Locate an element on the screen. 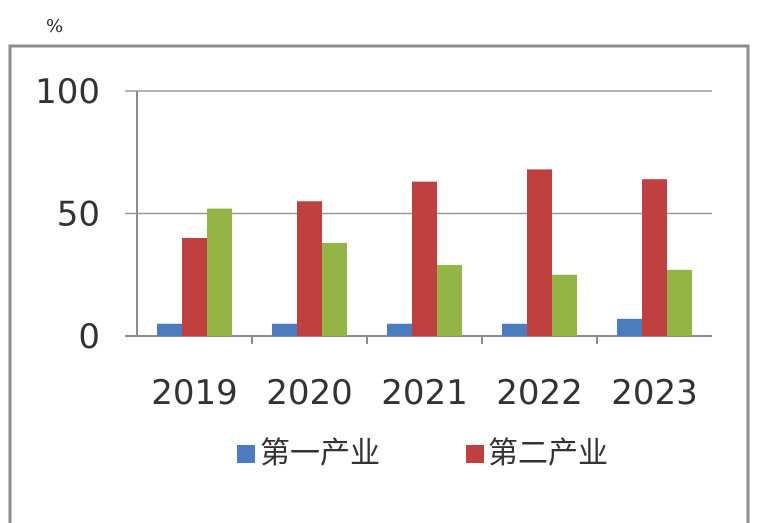 This screenshot has width=761, height=523. bar-series-2-2019 is located at coordinates (194, 287).